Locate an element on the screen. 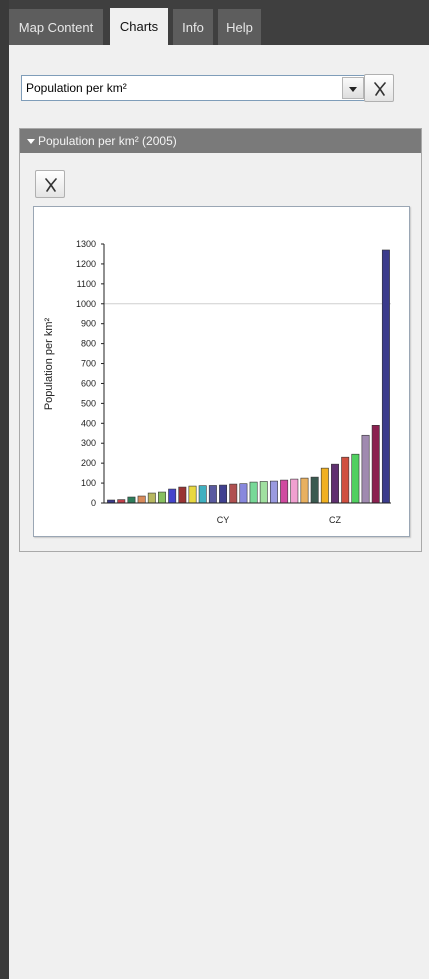 Image resolution: width=429 pixels, height=979 pixels. indicator-select-value: Population per km² is located at coordinates (76, 88).